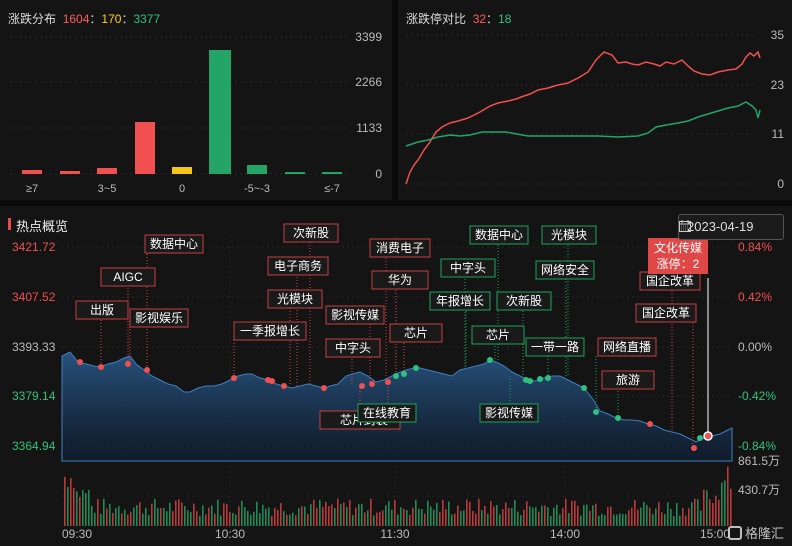 The height and width of the screenshot is (546, 792). I want to click on date-picker: 2023-04-19, so click(731, 227).